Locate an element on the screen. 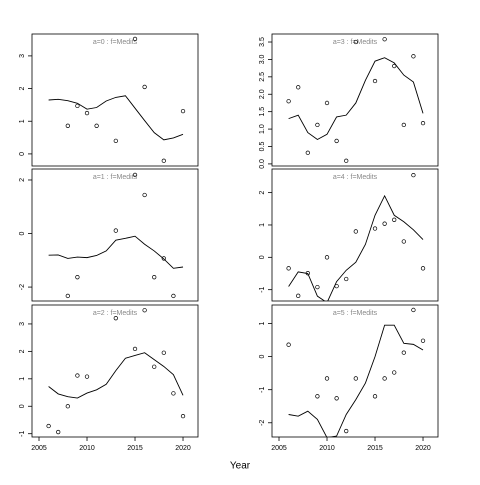 This screenshot has height=485, width=480. y-tick-label: 2.5 is located at coordinates (262, 77).